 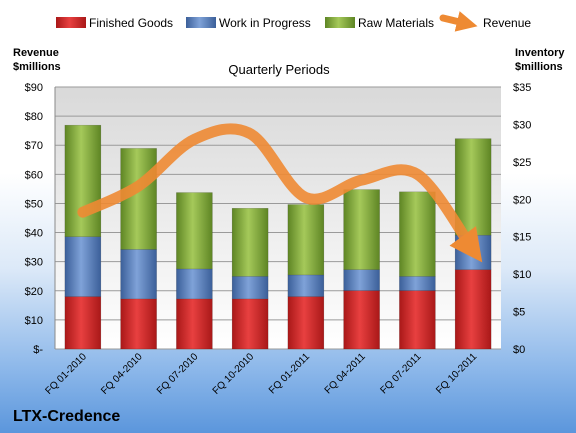 I want to click on right-tick-label: $10, so click(x=522, y=275).